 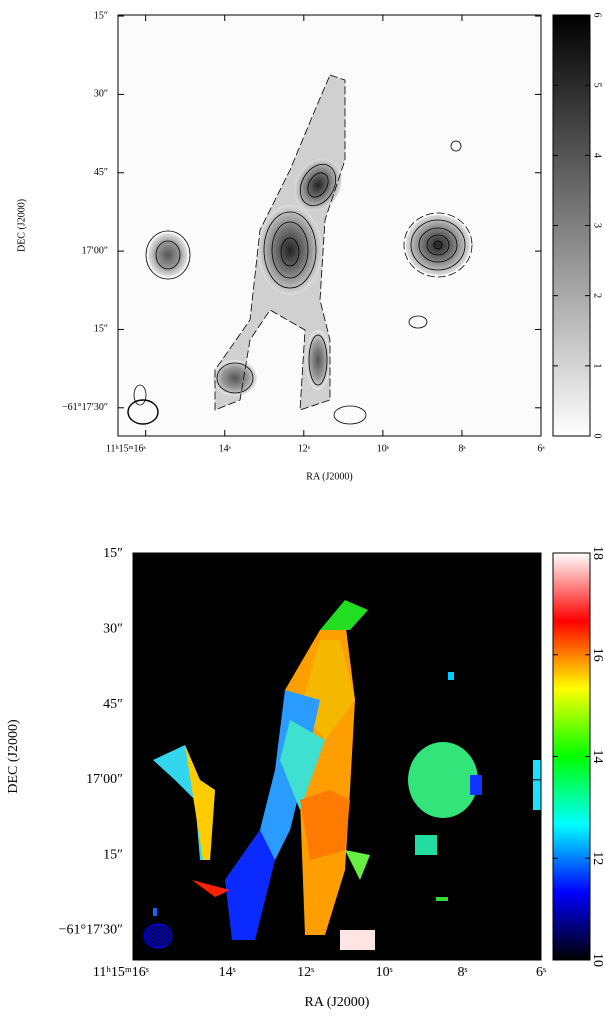 I want to click on colorbar-tick-label: 14, so click(x=597, y=757).